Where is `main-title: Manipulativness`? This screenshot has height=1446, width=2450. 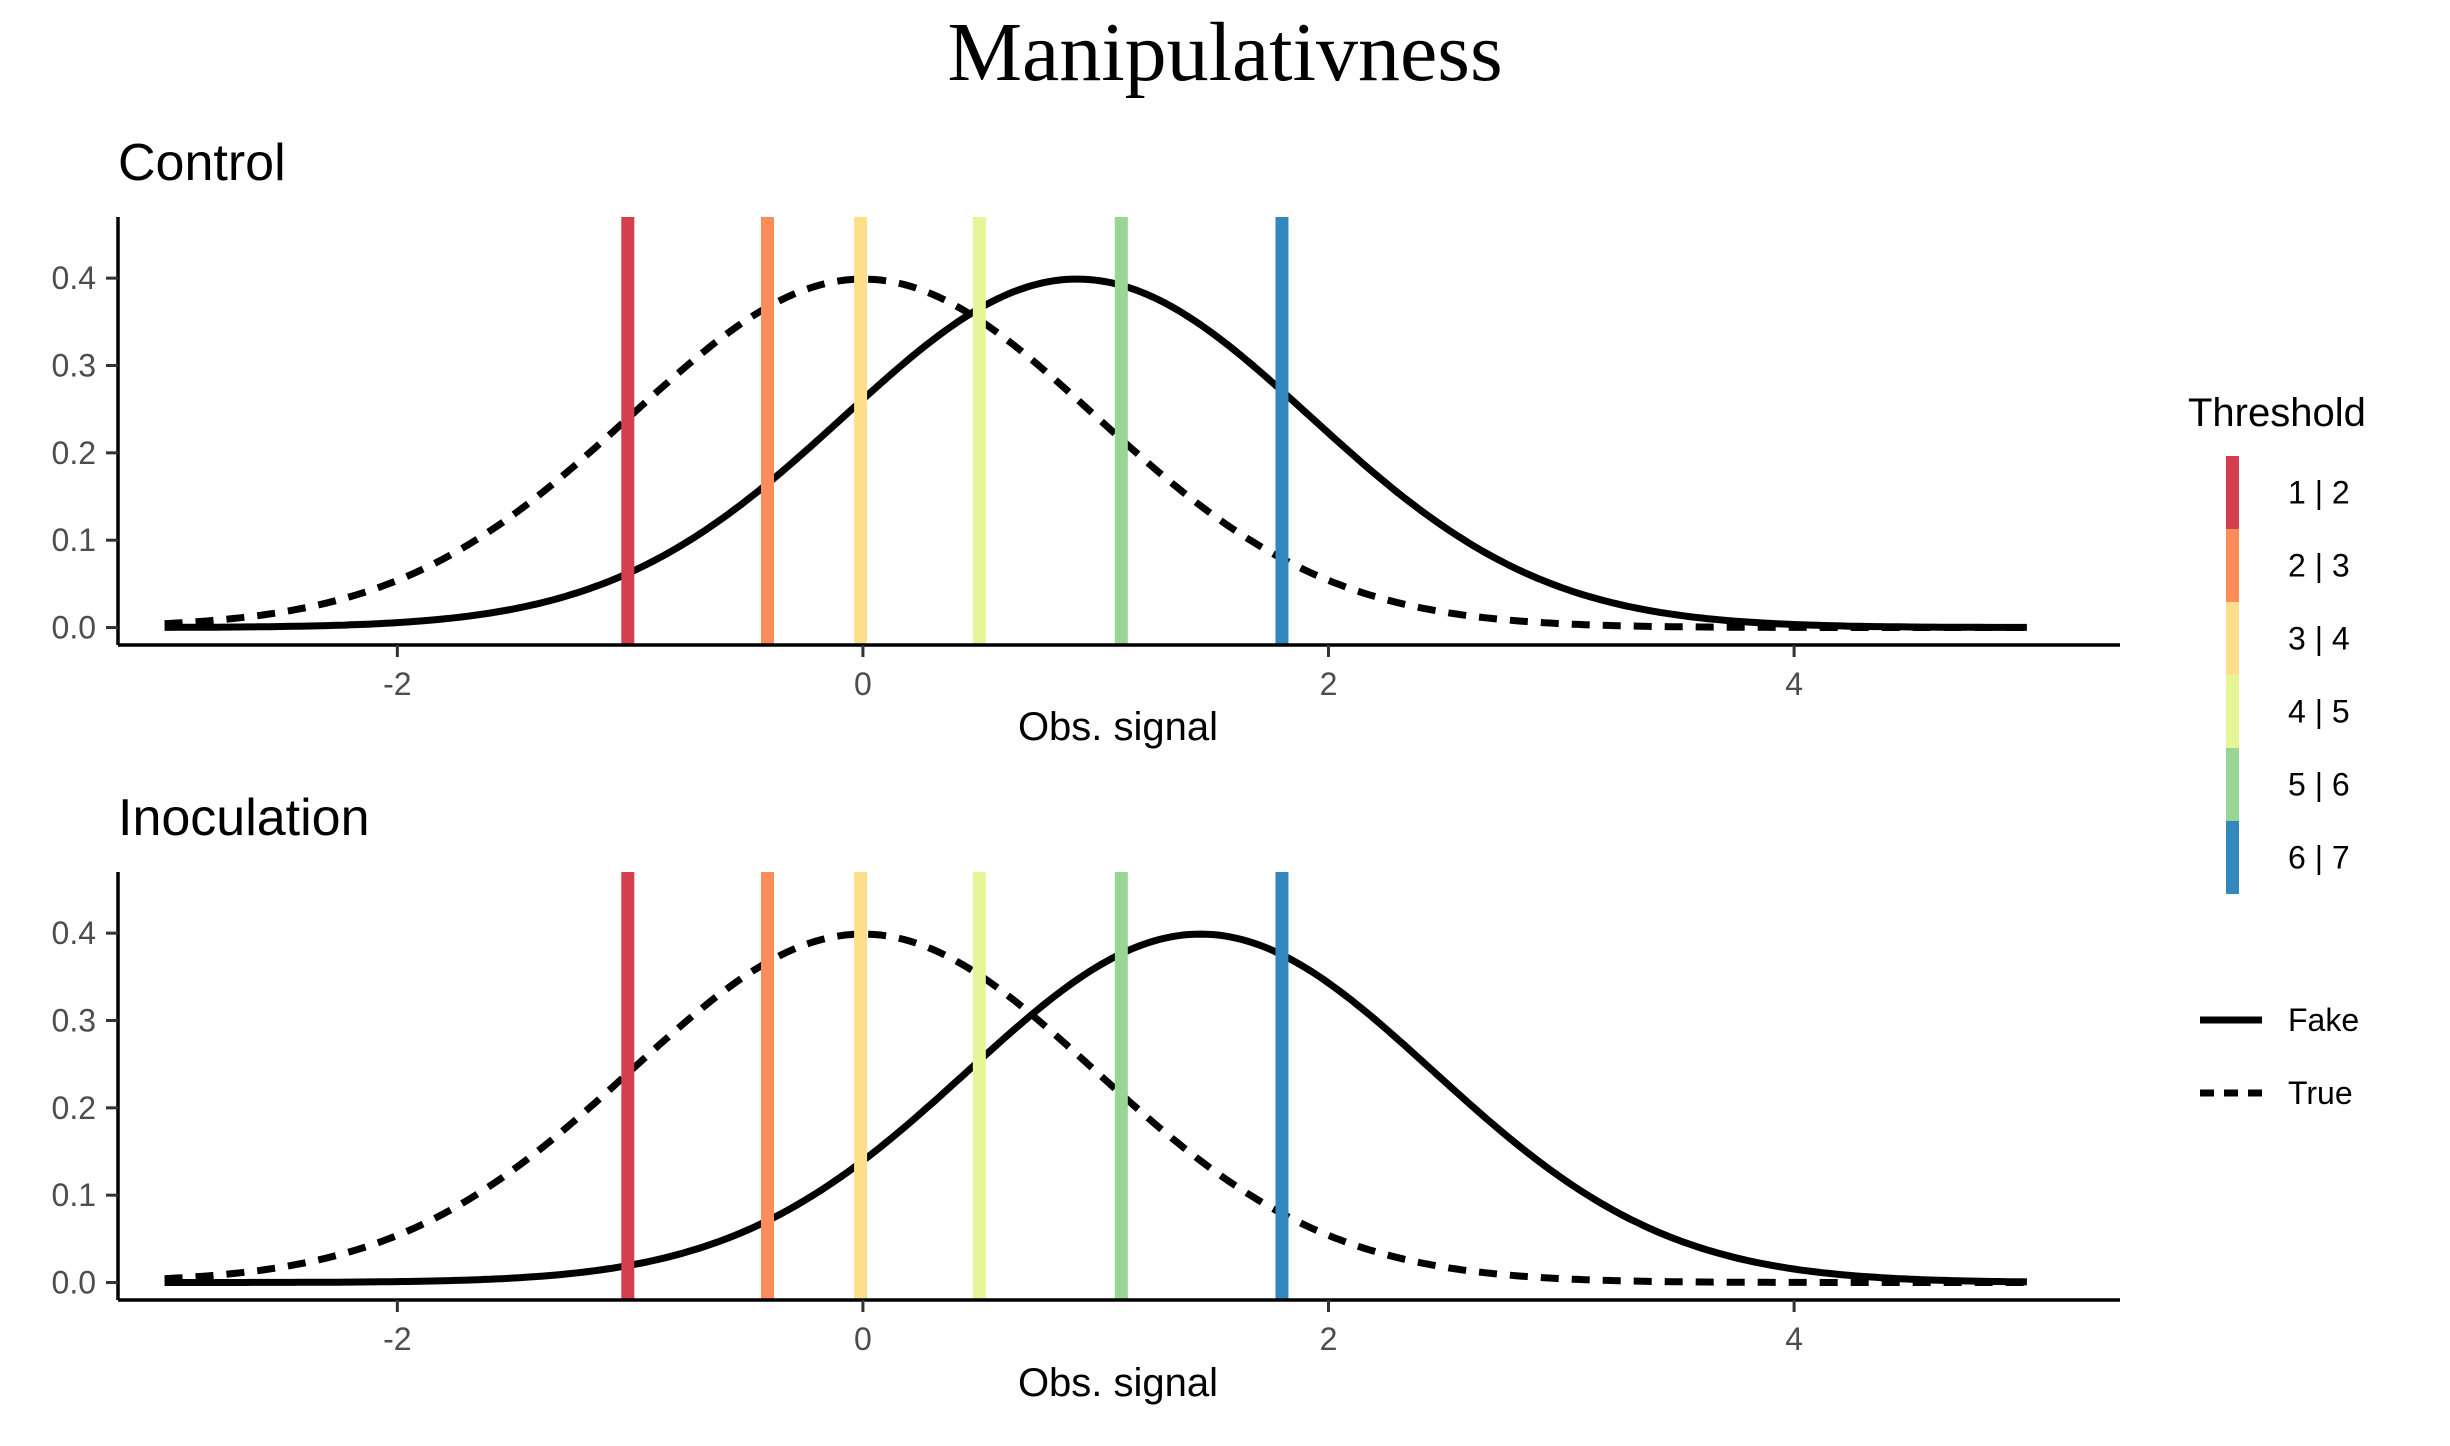
main-title: Manipulativness is located at coordinates (1224, 52).